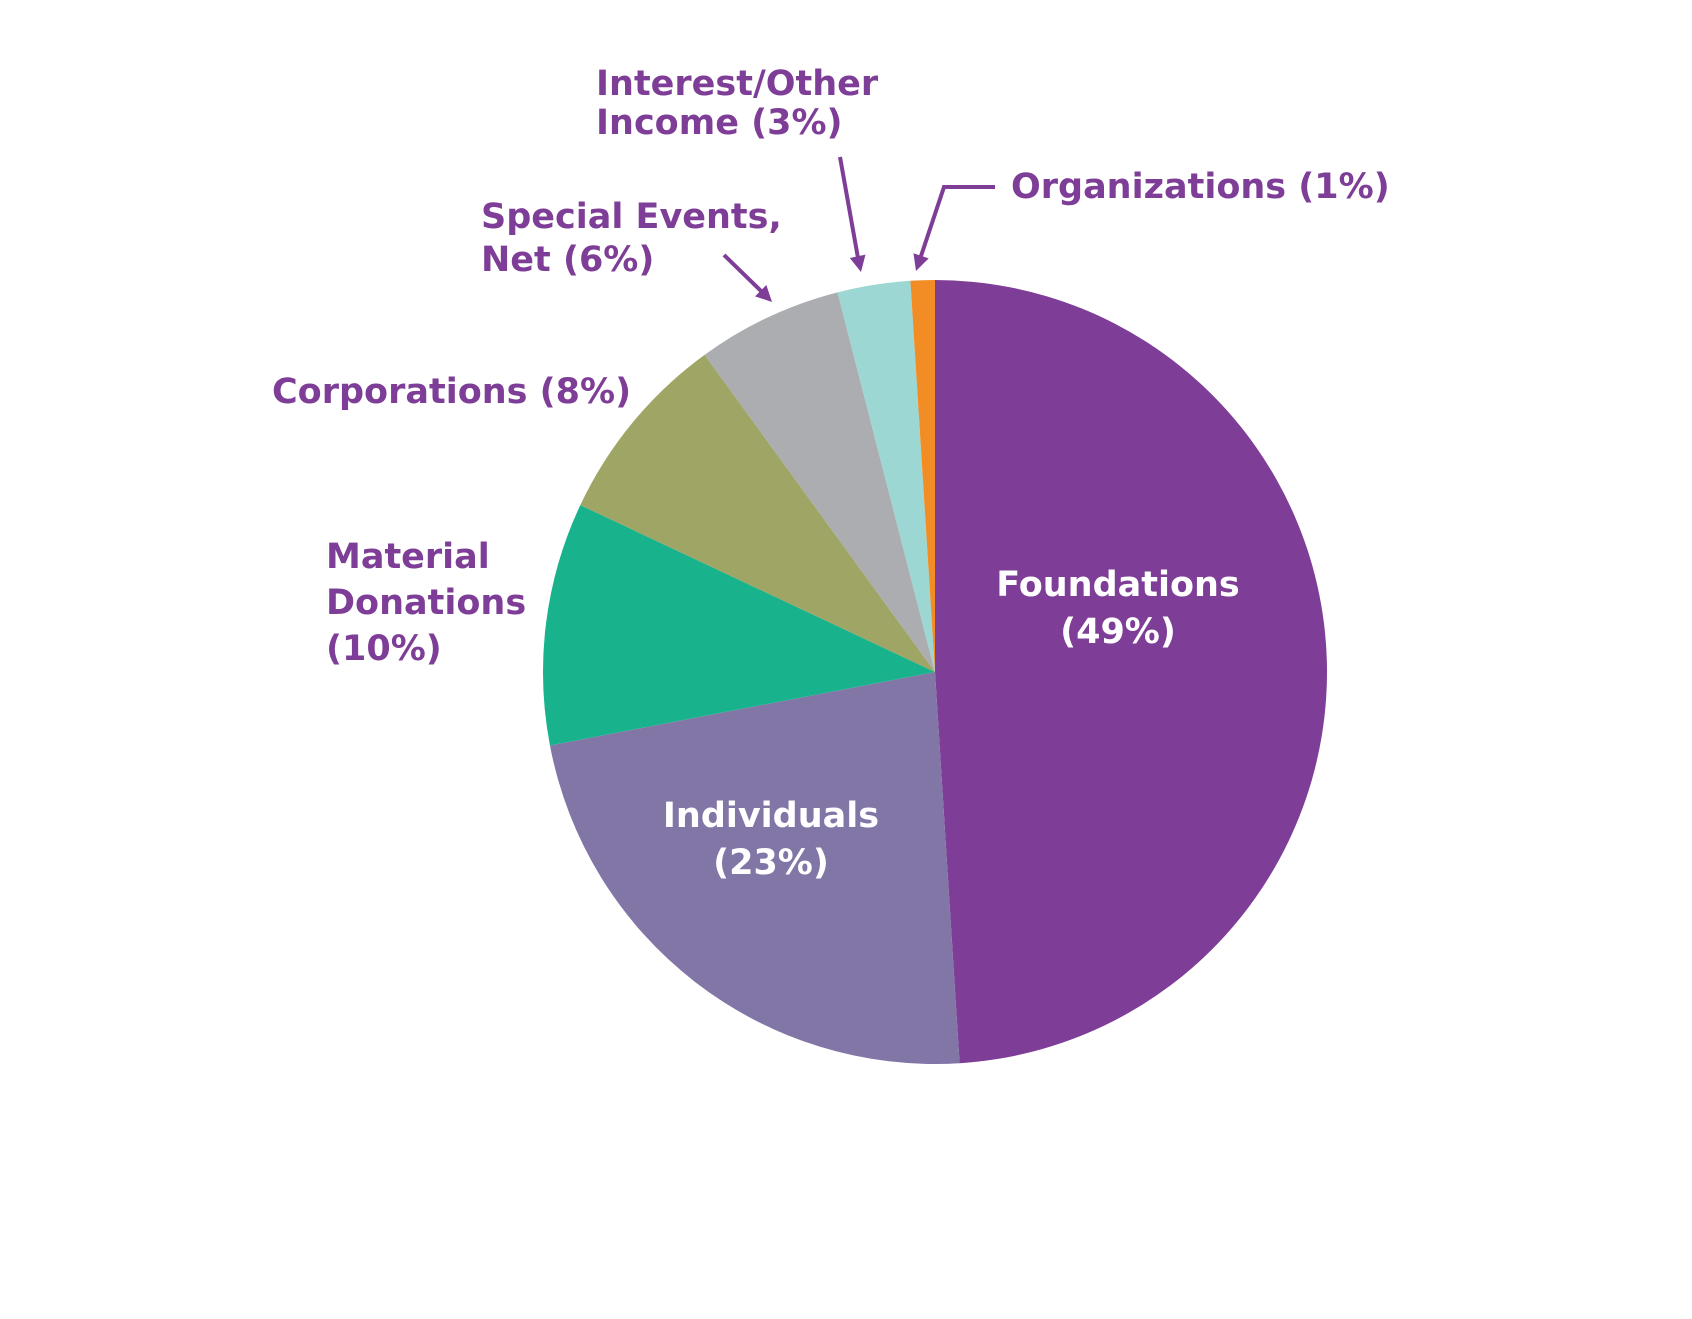 Image resolution: width=1692 pixels, height=1319 pixels. I want to click on slice-foundations, so click(1131, 672).